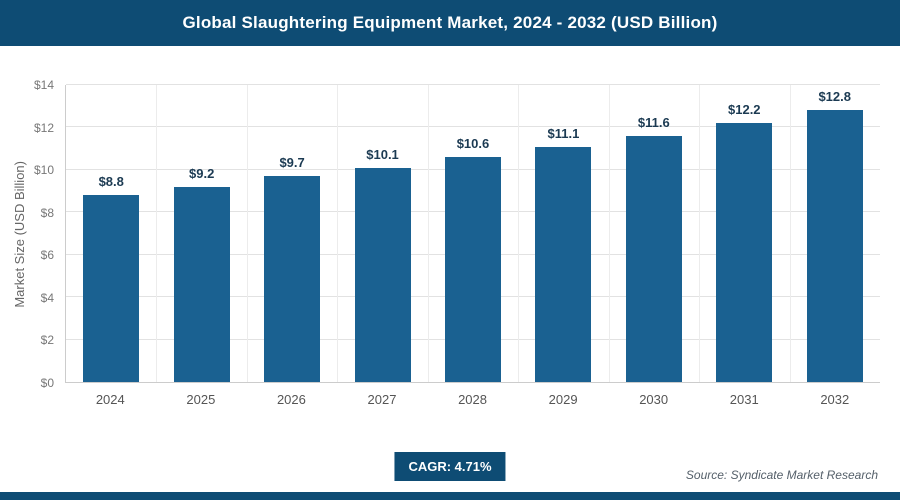 This screenshot has height=500, width=900. I want to click on bar-value-label: $9.7, so click(292, 163).